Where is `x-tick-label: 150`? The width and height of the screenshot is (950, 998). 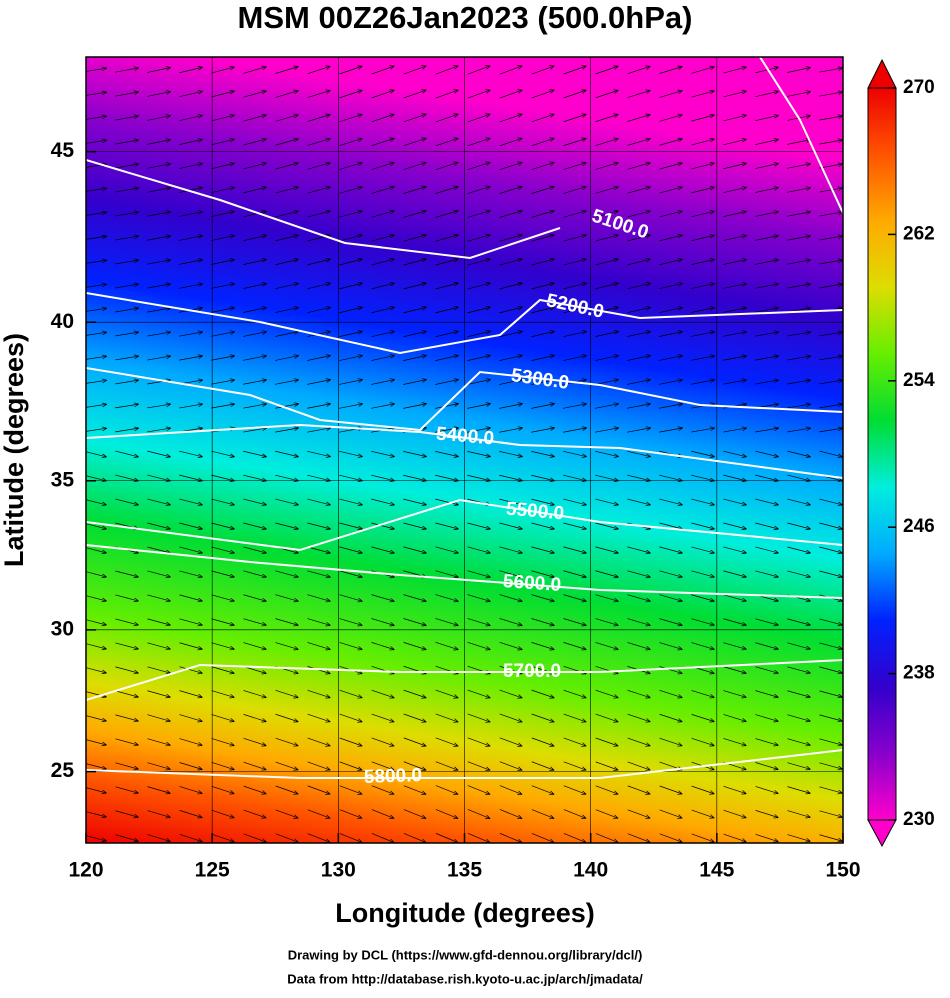 x-tick-label: 150 is located at coordinates (842, 870).